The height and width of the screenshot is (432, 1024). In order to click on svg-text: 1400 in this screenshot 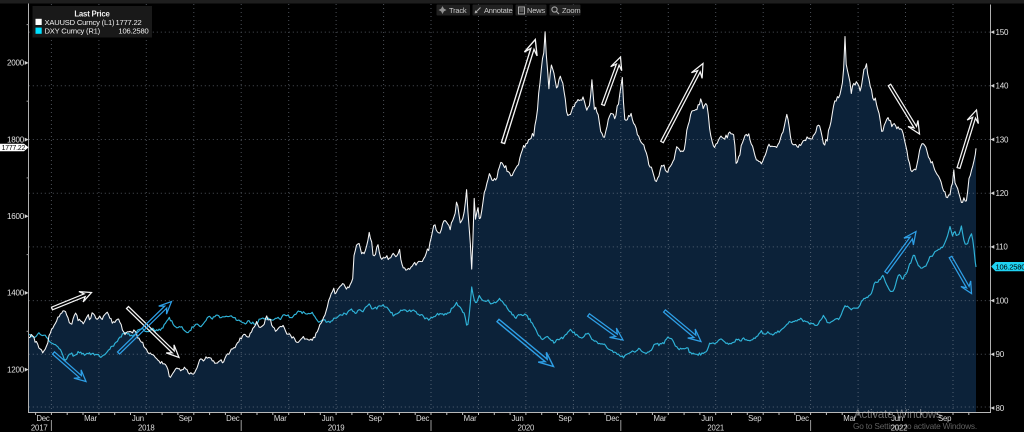, I will do `click(16, 293)`.